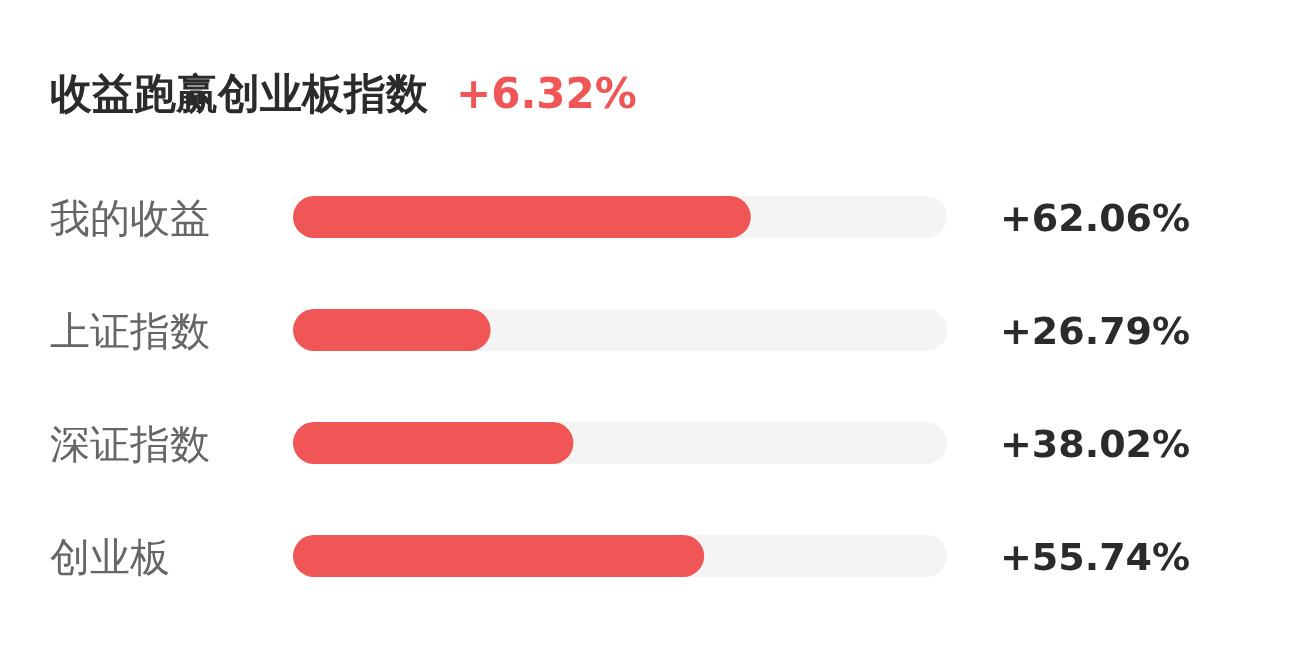  I want to click on y-tick-label: 上证指数, so click(130, 331).